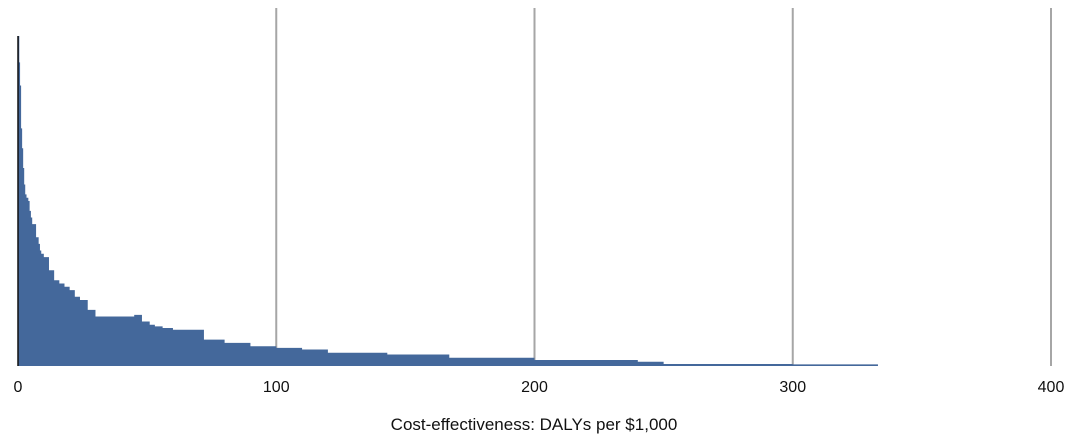  What do you see at coordinates (534, 387) in the screenshot?
I see `x-tick-label: 200` at bounding box center [534, 387].